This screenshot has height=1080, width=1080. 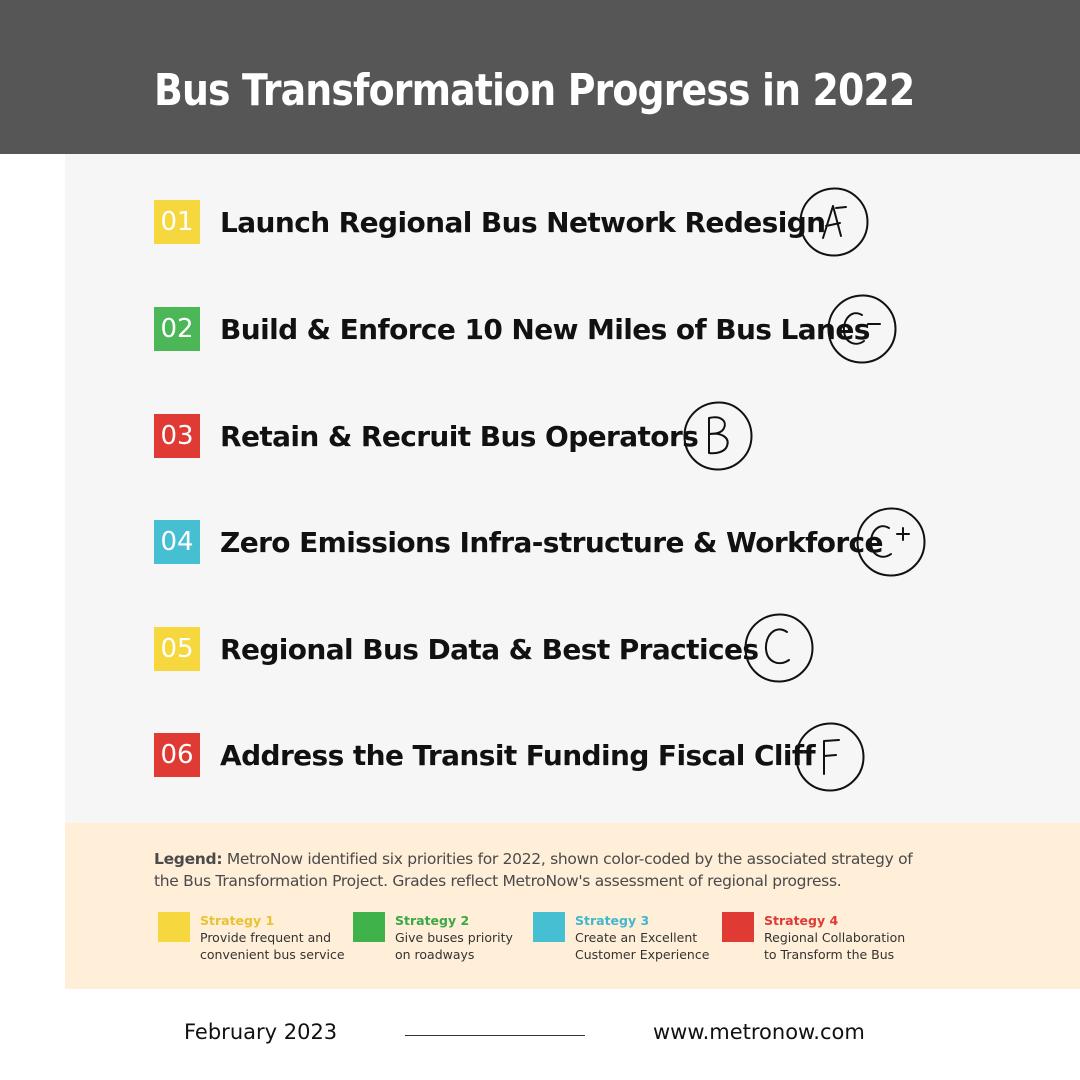 What do you see at coordinates (177, 329) in the screenshot?
I see `priority-number-badge: 02` at bounding box center [177, 329].